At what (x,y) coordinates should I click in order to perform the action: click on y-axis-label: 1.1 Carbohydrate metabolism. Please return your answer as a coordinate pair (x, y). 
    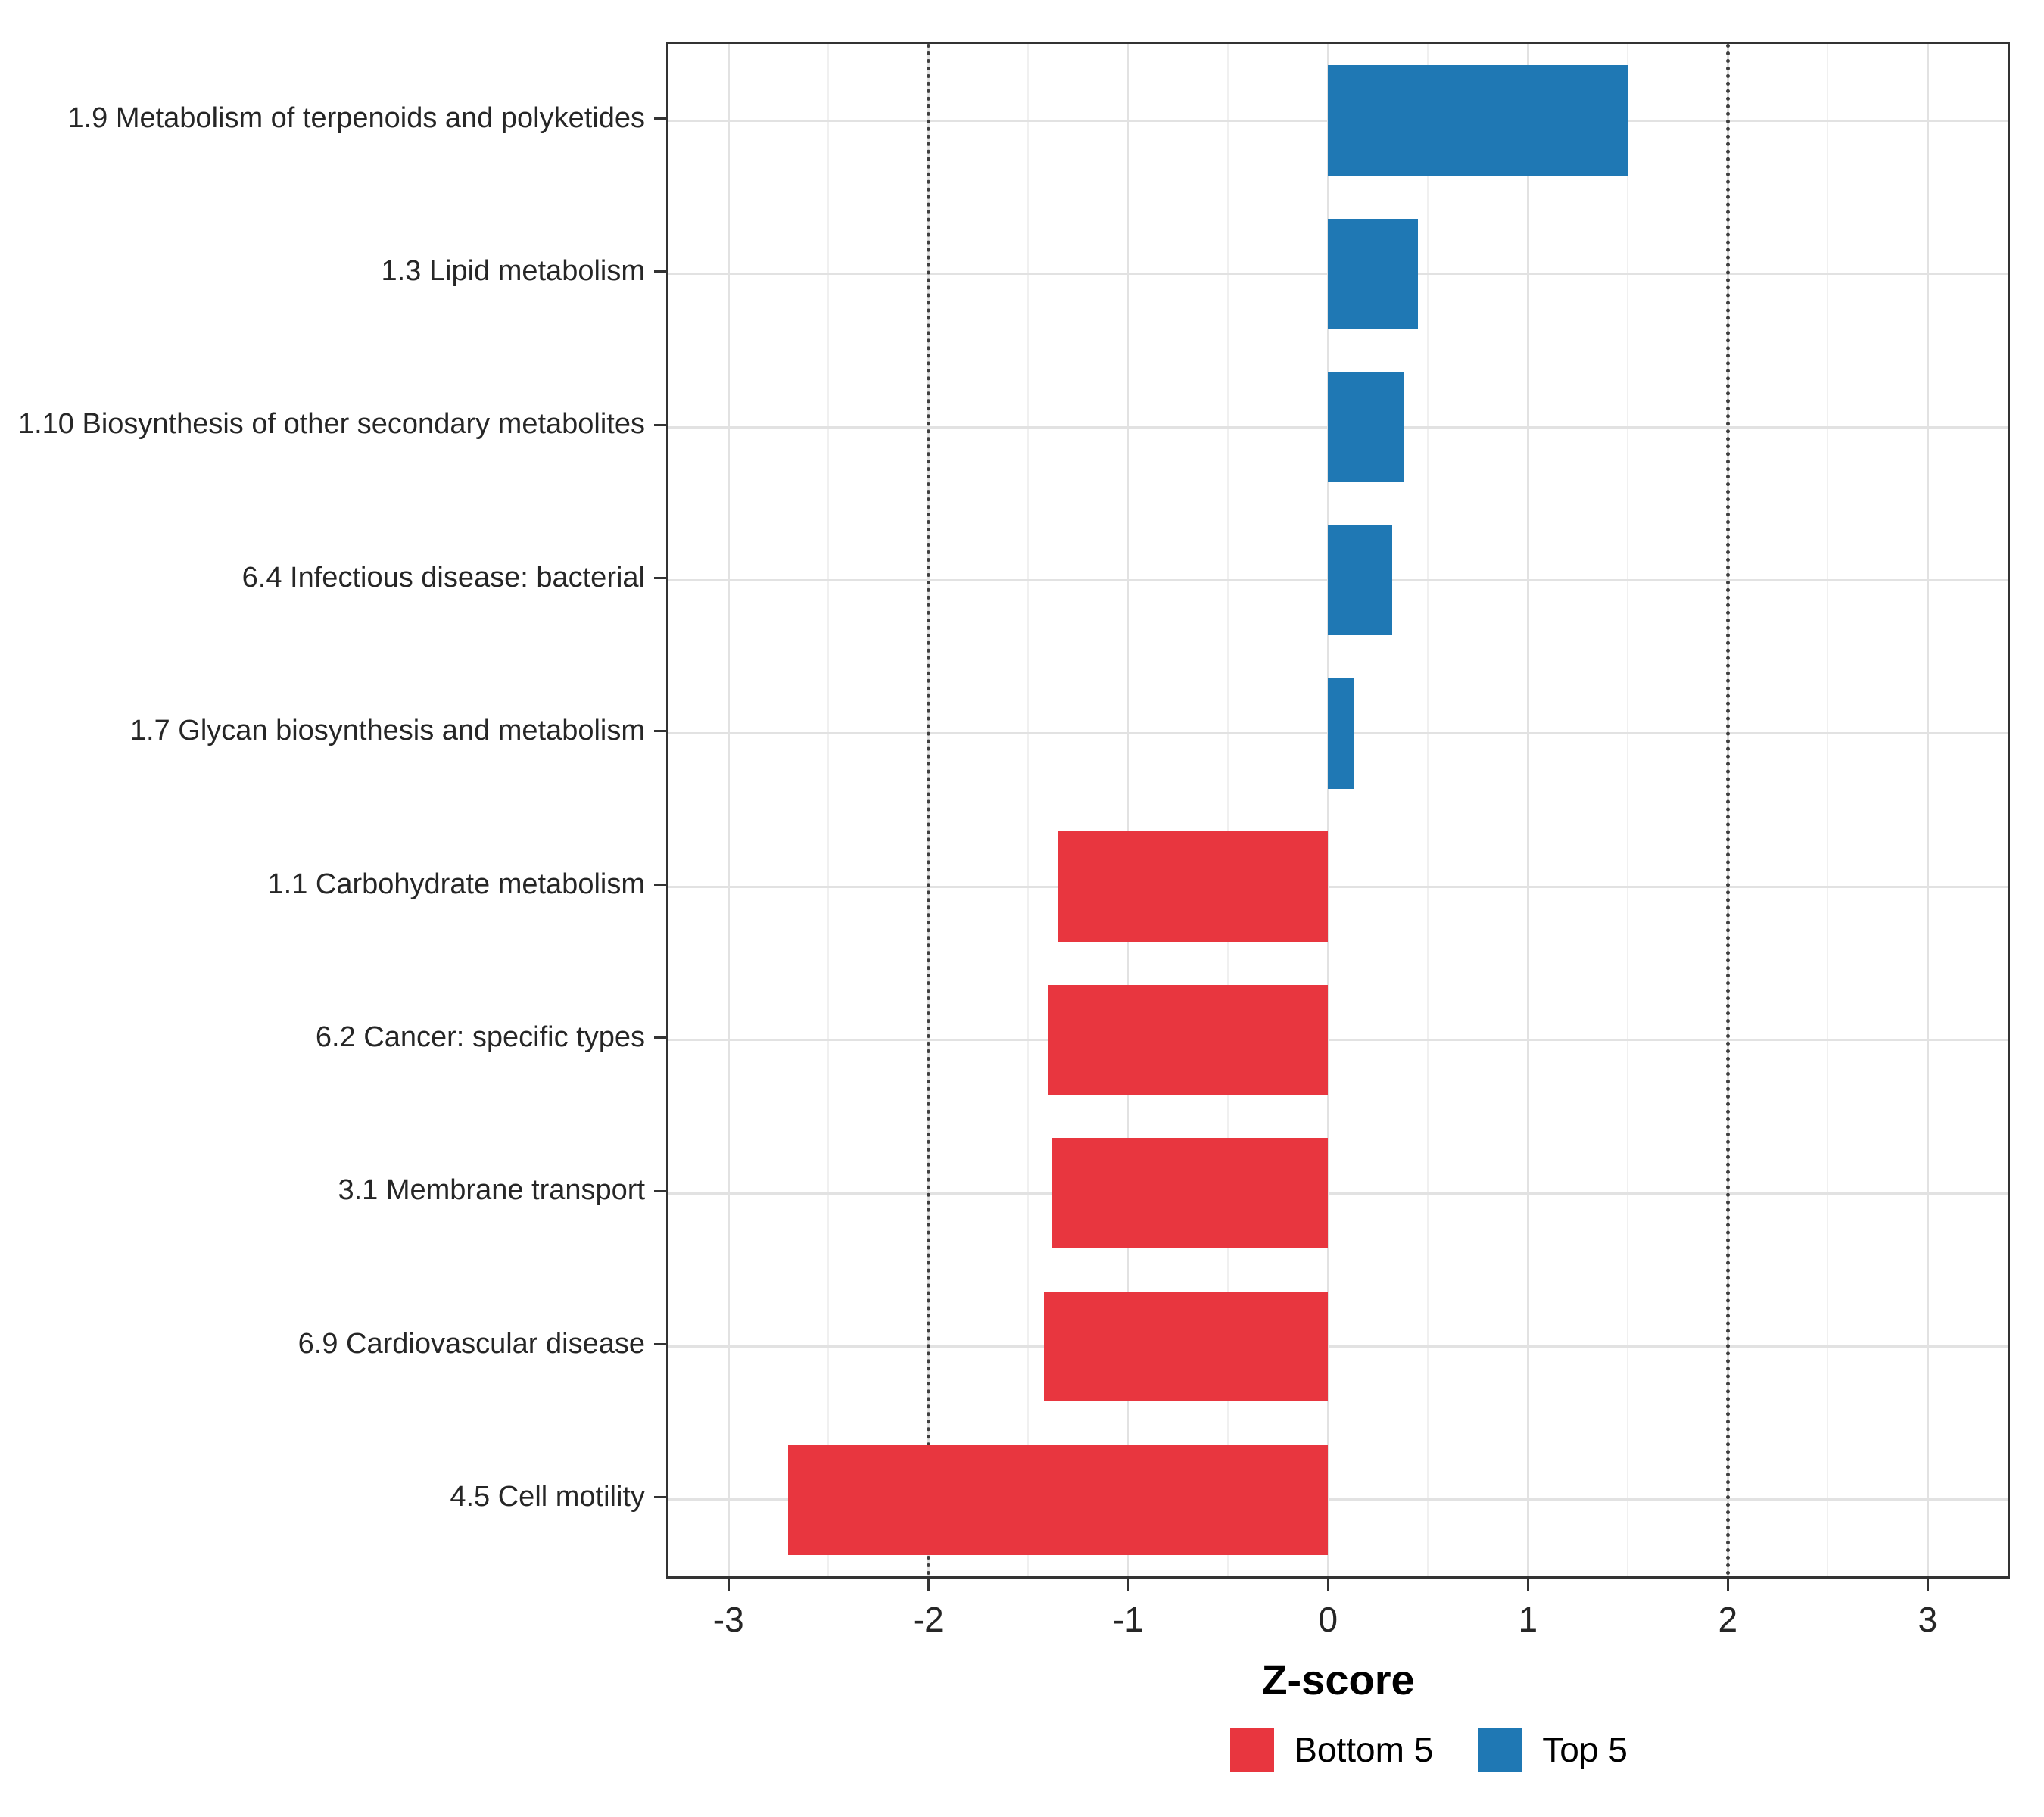
    Looking at the image, I should click on (456, 884).